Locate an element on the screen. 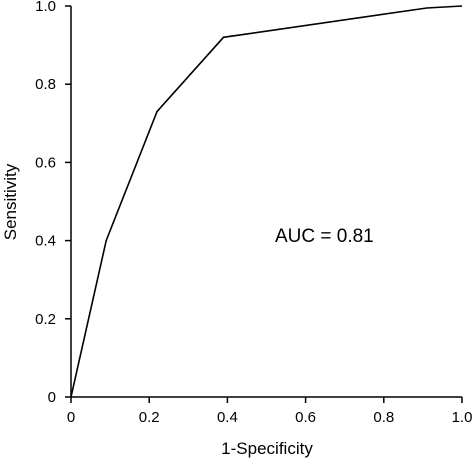 The height and width of the screenshot is (459, 474). auc-annotation: AUC = 0.81 is located at coordinates (324, 236).